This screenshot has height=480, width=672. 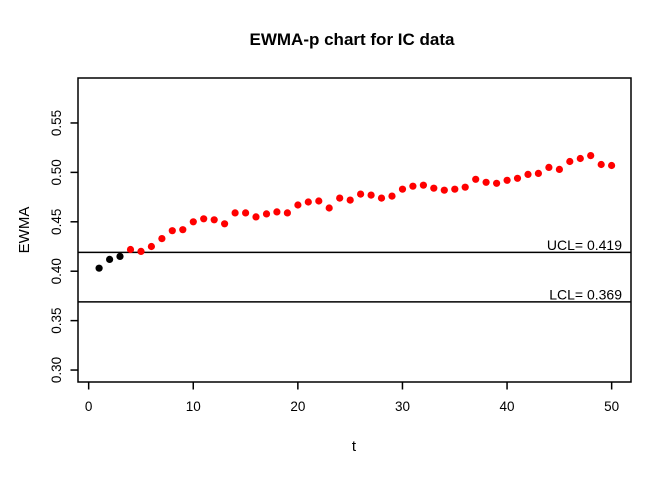 I want to click on y-tick-label: 0.55, so click(x=56, y=123).